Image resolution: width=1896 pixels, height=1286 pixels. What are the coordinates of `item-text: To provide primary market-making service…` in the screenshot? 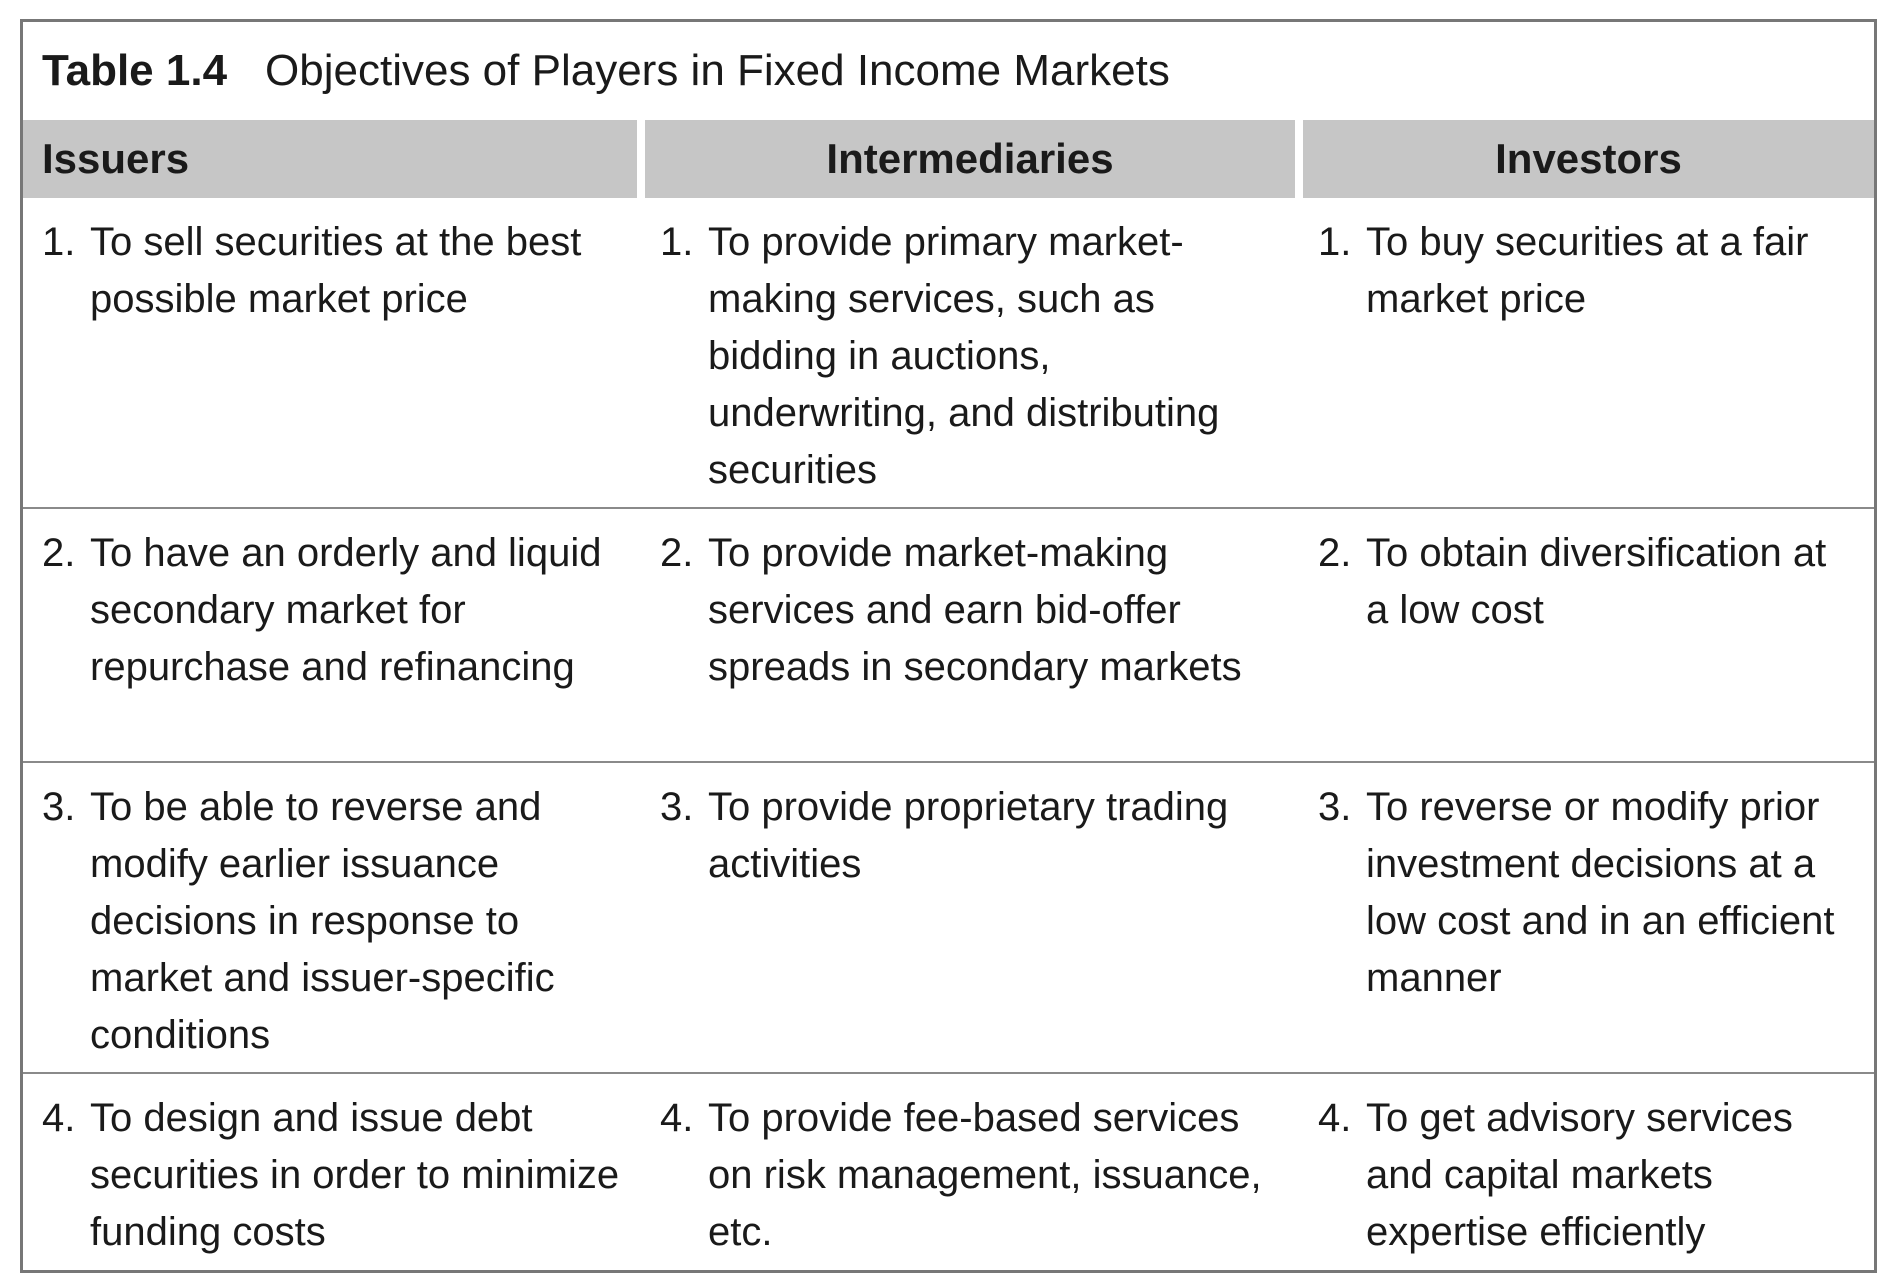 It's located at (964, 356).